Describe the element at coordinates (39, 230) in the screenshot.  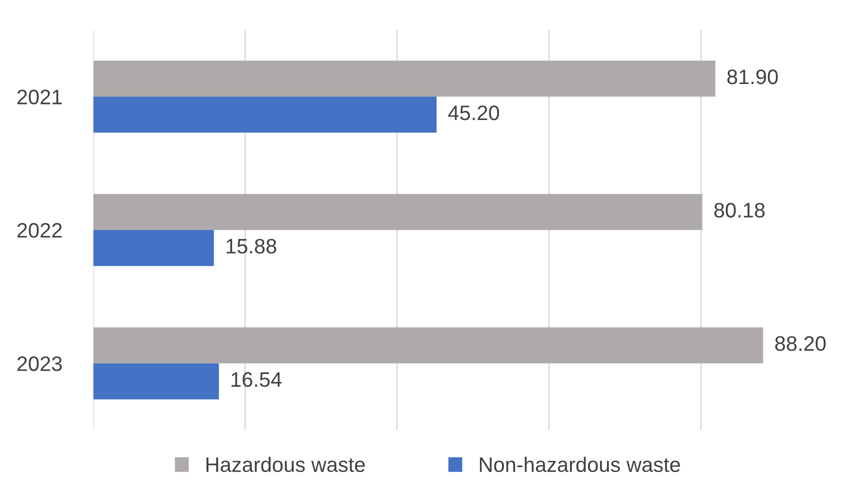
I see `y-tick-label: 2022` at that location.